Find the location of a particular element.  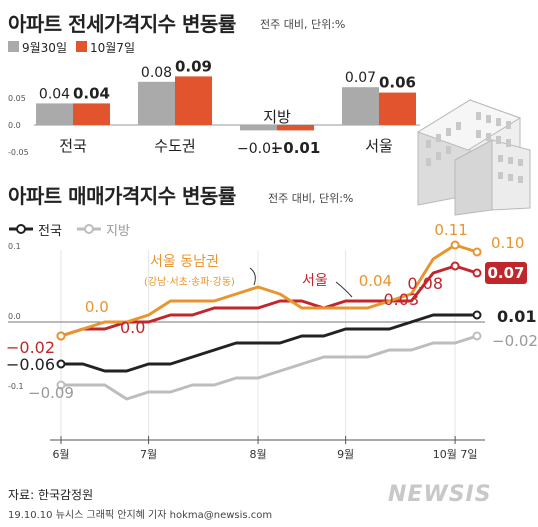

chart2-value-label: 0.01 is located at coordinates (516, 316).